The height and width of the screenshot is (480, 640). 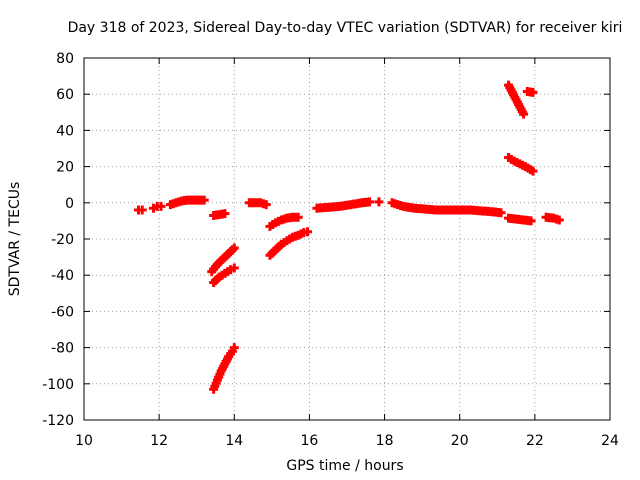 What do you see at coordinates (84, 441) in the screenshot?
I see `x-tick-label: 10` at bounding box center [84, 441].